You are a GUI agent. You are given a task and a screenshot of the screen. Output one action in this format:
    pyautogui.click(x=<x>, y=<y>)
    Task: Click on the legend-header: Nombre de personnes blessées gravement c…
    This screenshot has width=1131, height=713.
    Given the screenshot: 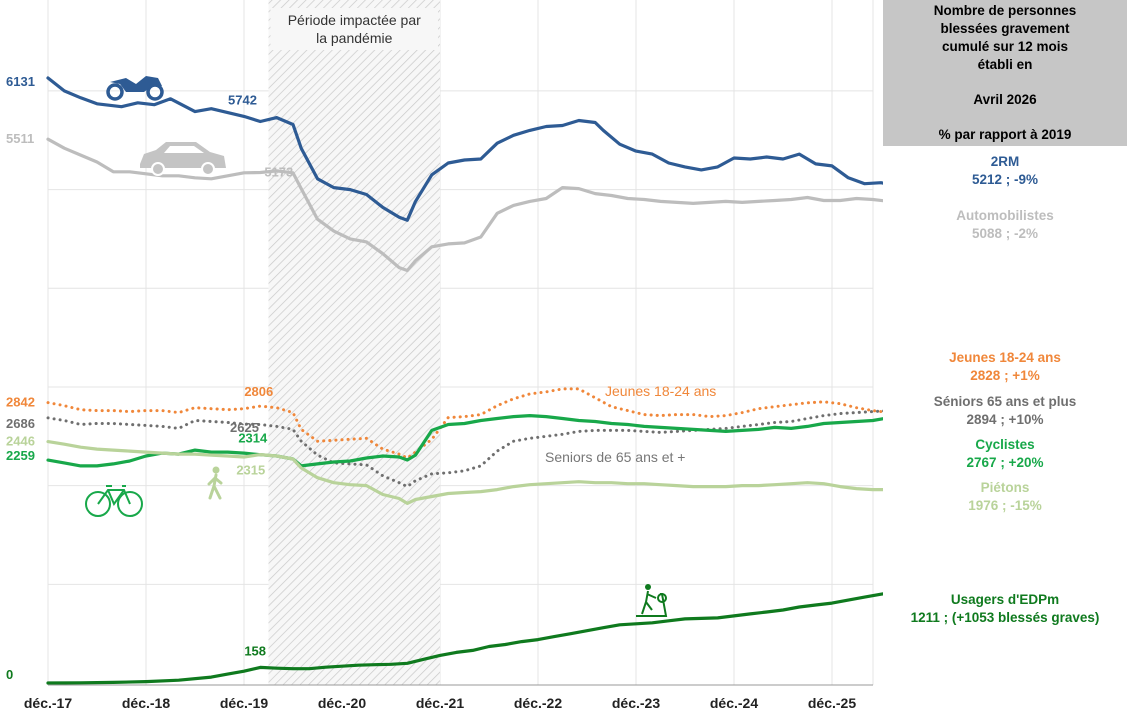 What is the action you would take?
    pyautogui.click(x=1005, y=73)
    